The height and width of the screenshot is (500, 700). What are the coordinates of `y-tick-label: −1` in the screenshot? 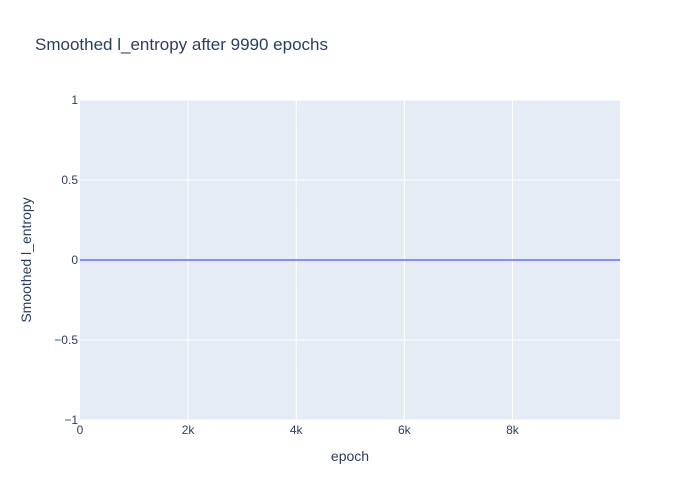 It's located at (71, 420).